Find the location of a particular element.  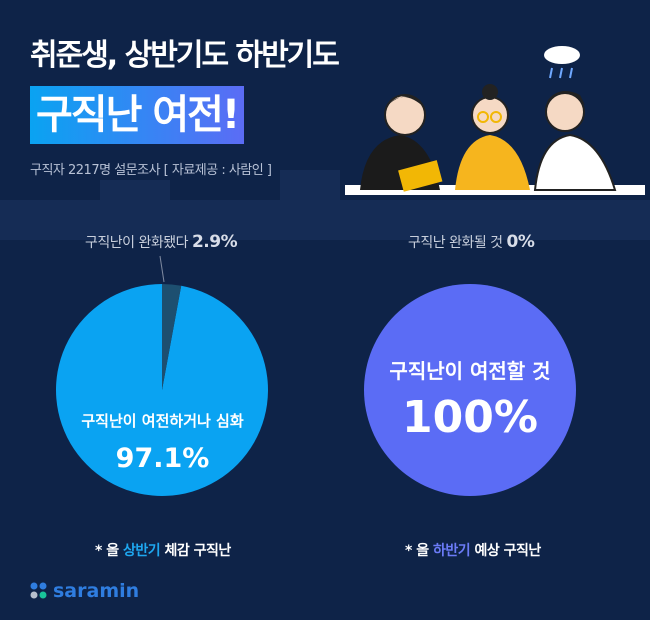

small-slice-label: 구직난 완화될 것 0% is located at coordinates (471, 242).